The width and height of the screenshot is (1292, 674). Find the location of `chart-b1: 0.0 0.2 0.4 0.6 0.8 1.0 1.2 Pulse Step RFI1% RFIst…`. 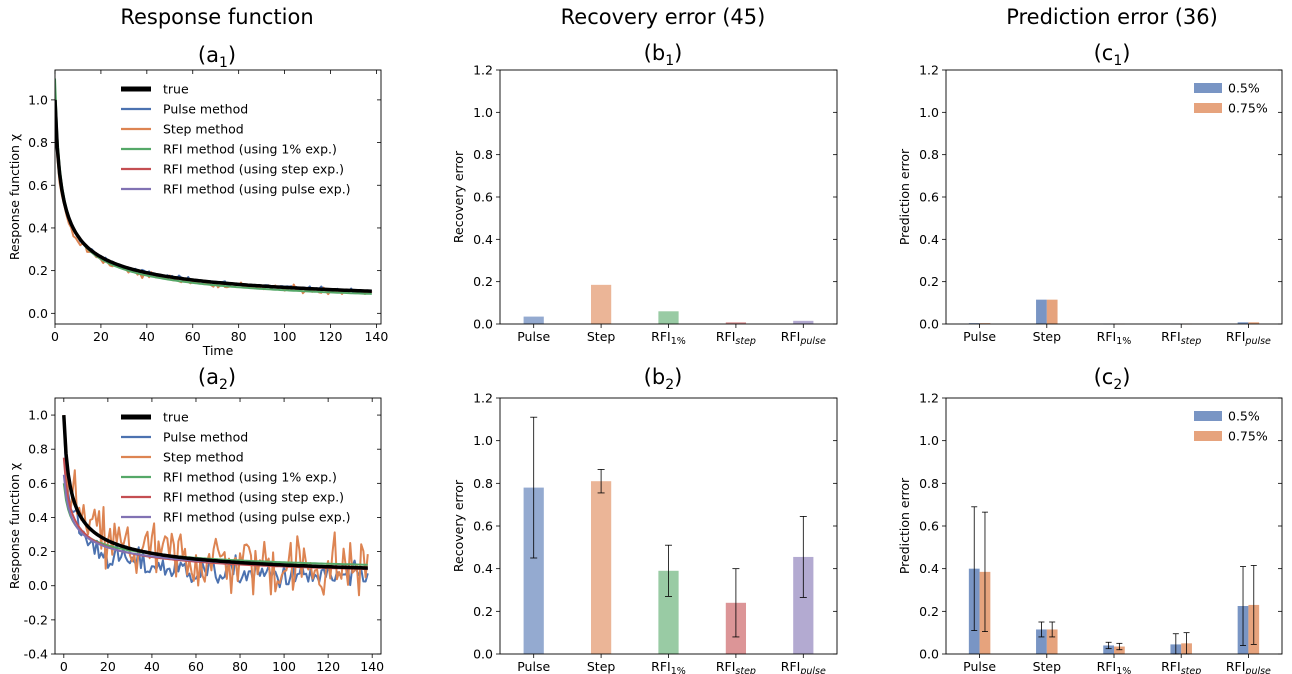

chart-b1: 0.0 0.2 0.4 0.6 0.8 1.0 1.2 Pulse Step RFI1% RFIst… is located at coordinates (644, 194).